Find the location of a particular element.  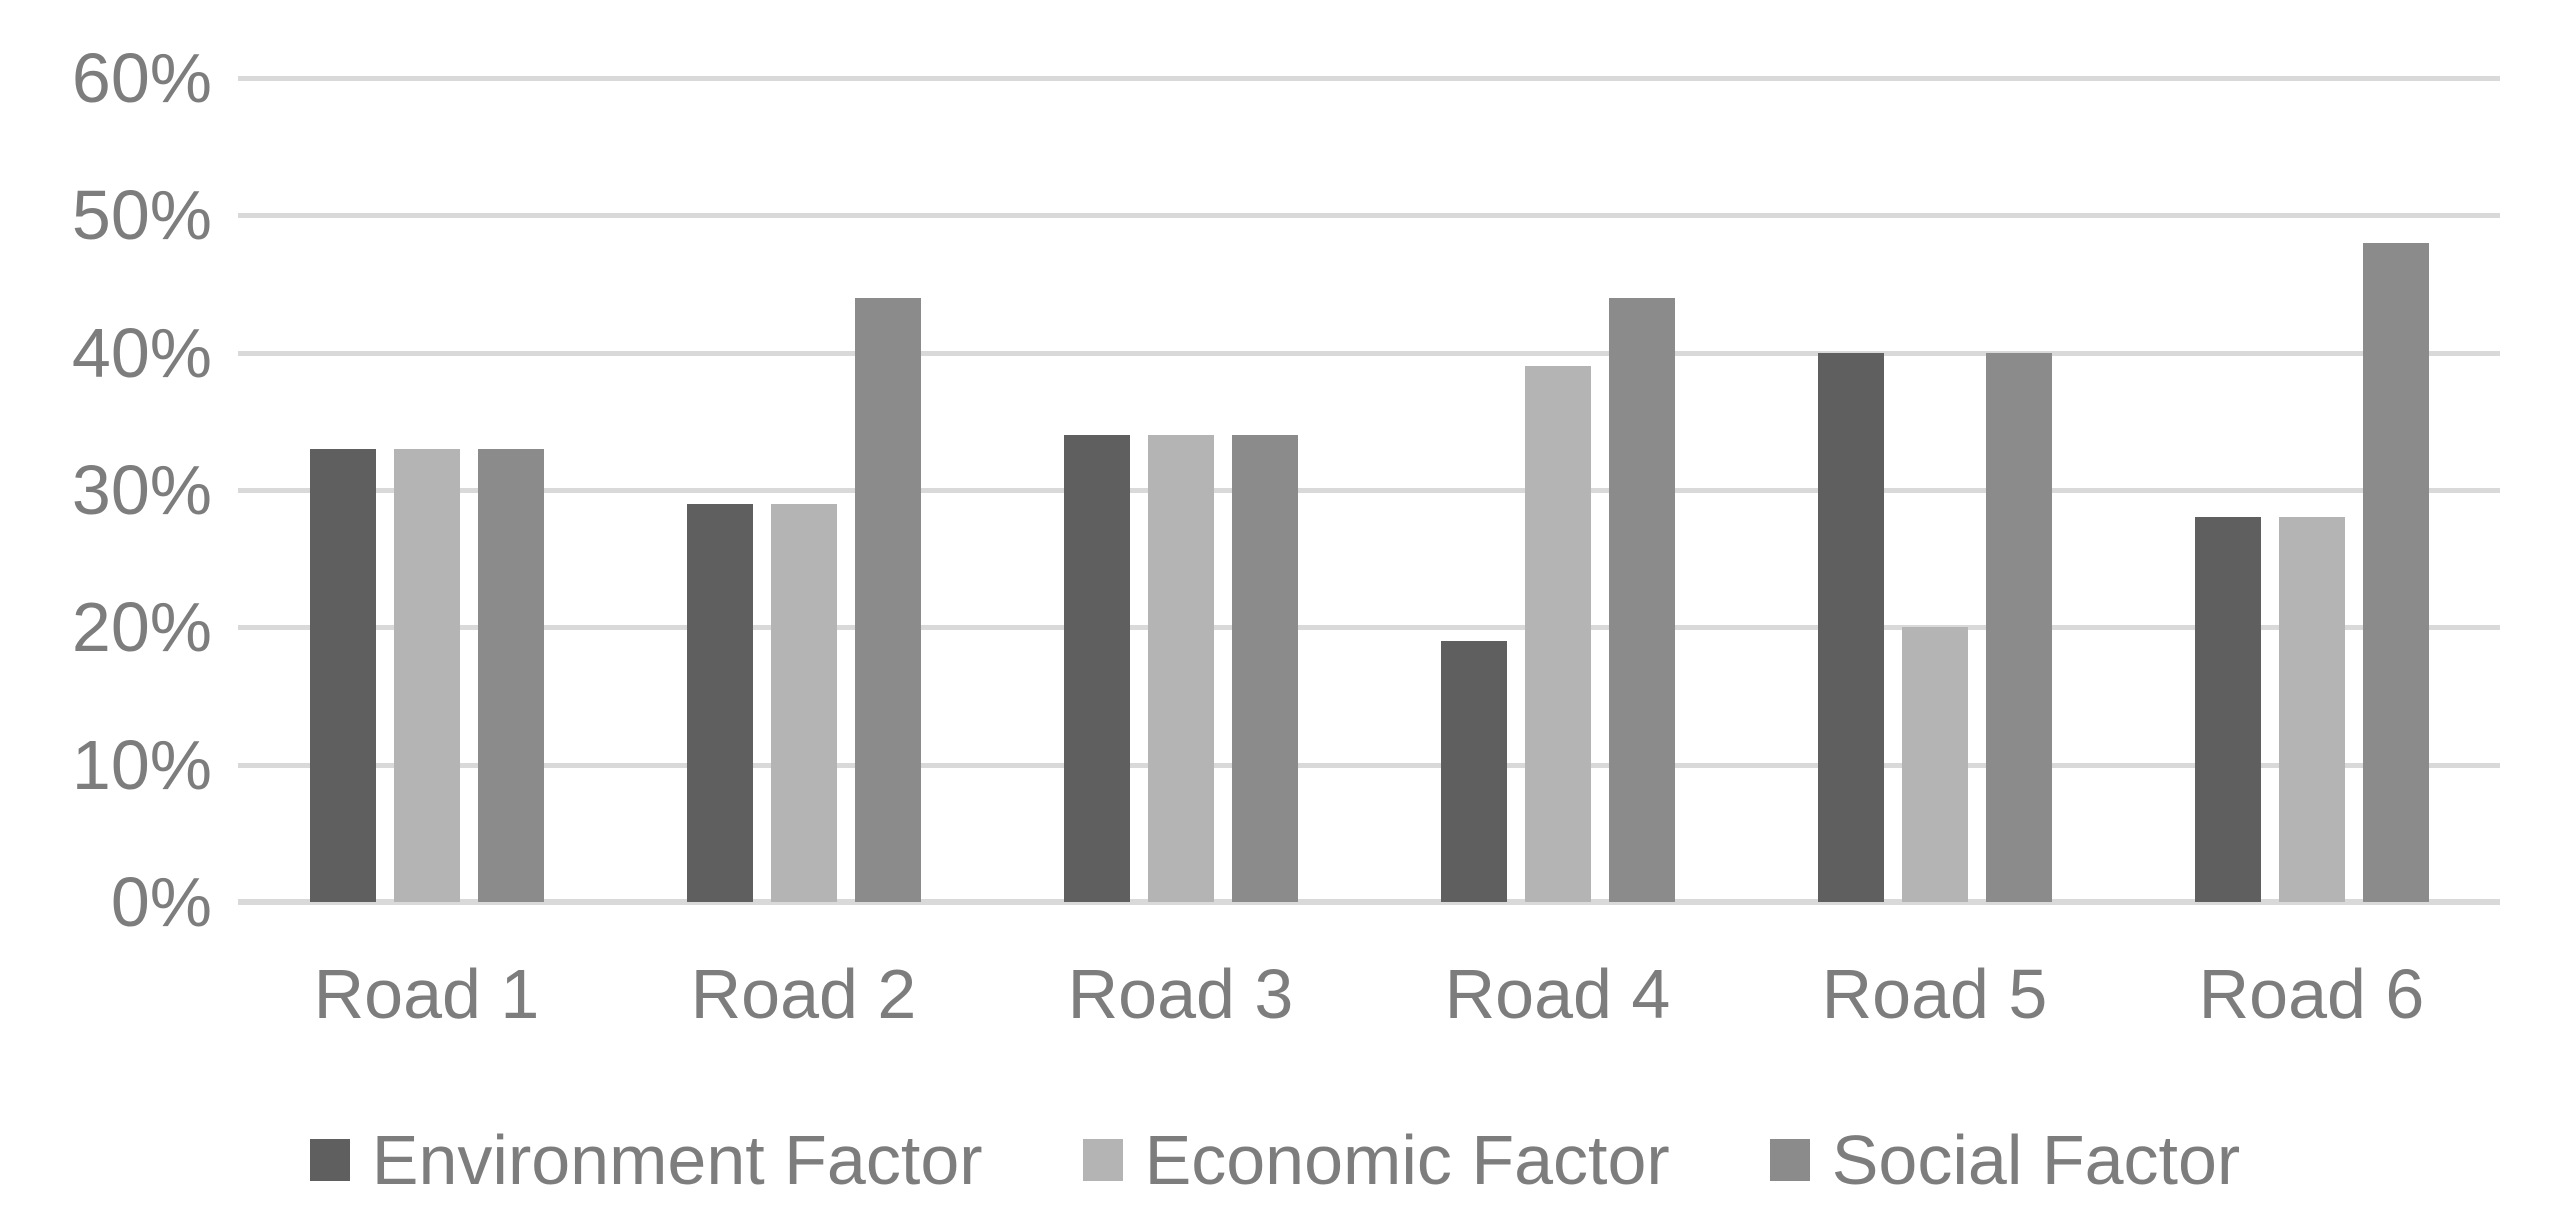

x-category-label: Road 6 is located at coordinates (2311, 994).